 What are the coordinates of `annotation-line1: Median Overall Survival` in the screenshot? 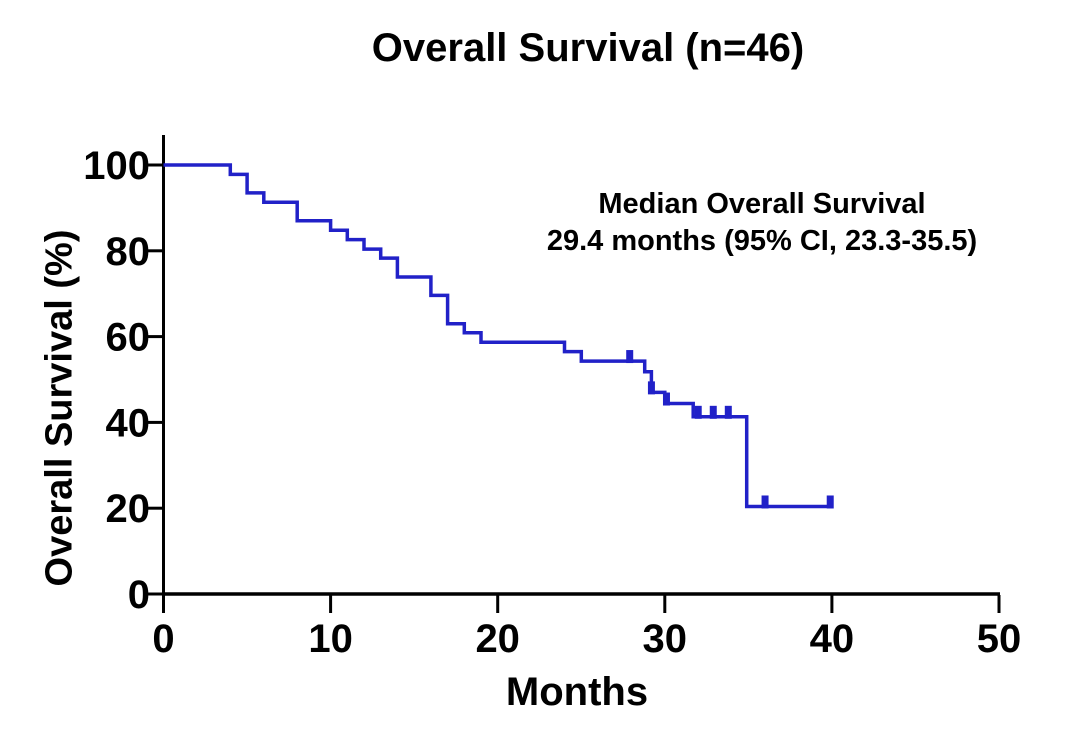 It's located at (762, 204).